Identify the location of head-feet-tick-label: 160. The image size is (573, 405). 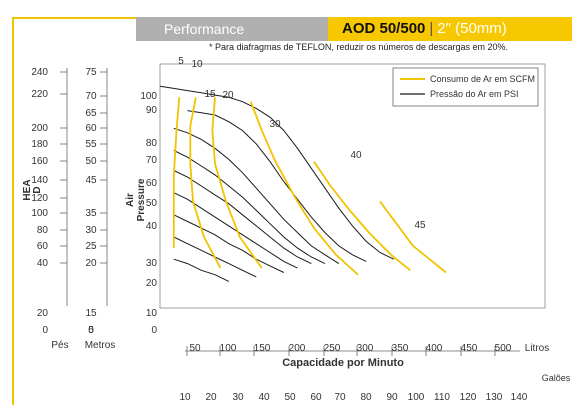
(39, 161).